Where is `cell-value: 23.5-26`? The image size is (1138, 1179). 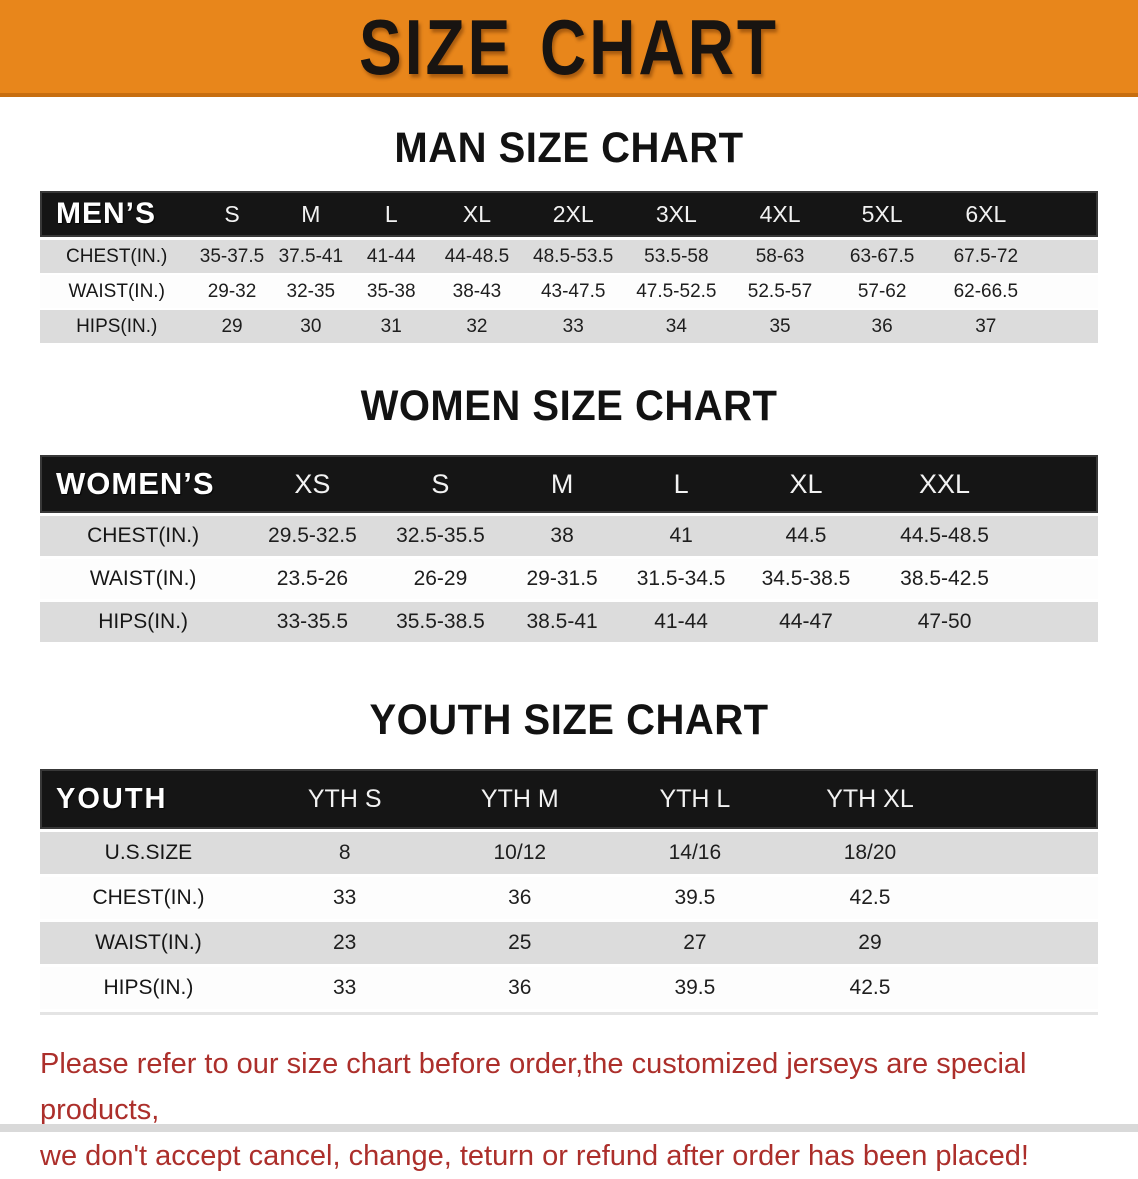
cell-value: 23.5-26 is located at coordinates (312, 578).